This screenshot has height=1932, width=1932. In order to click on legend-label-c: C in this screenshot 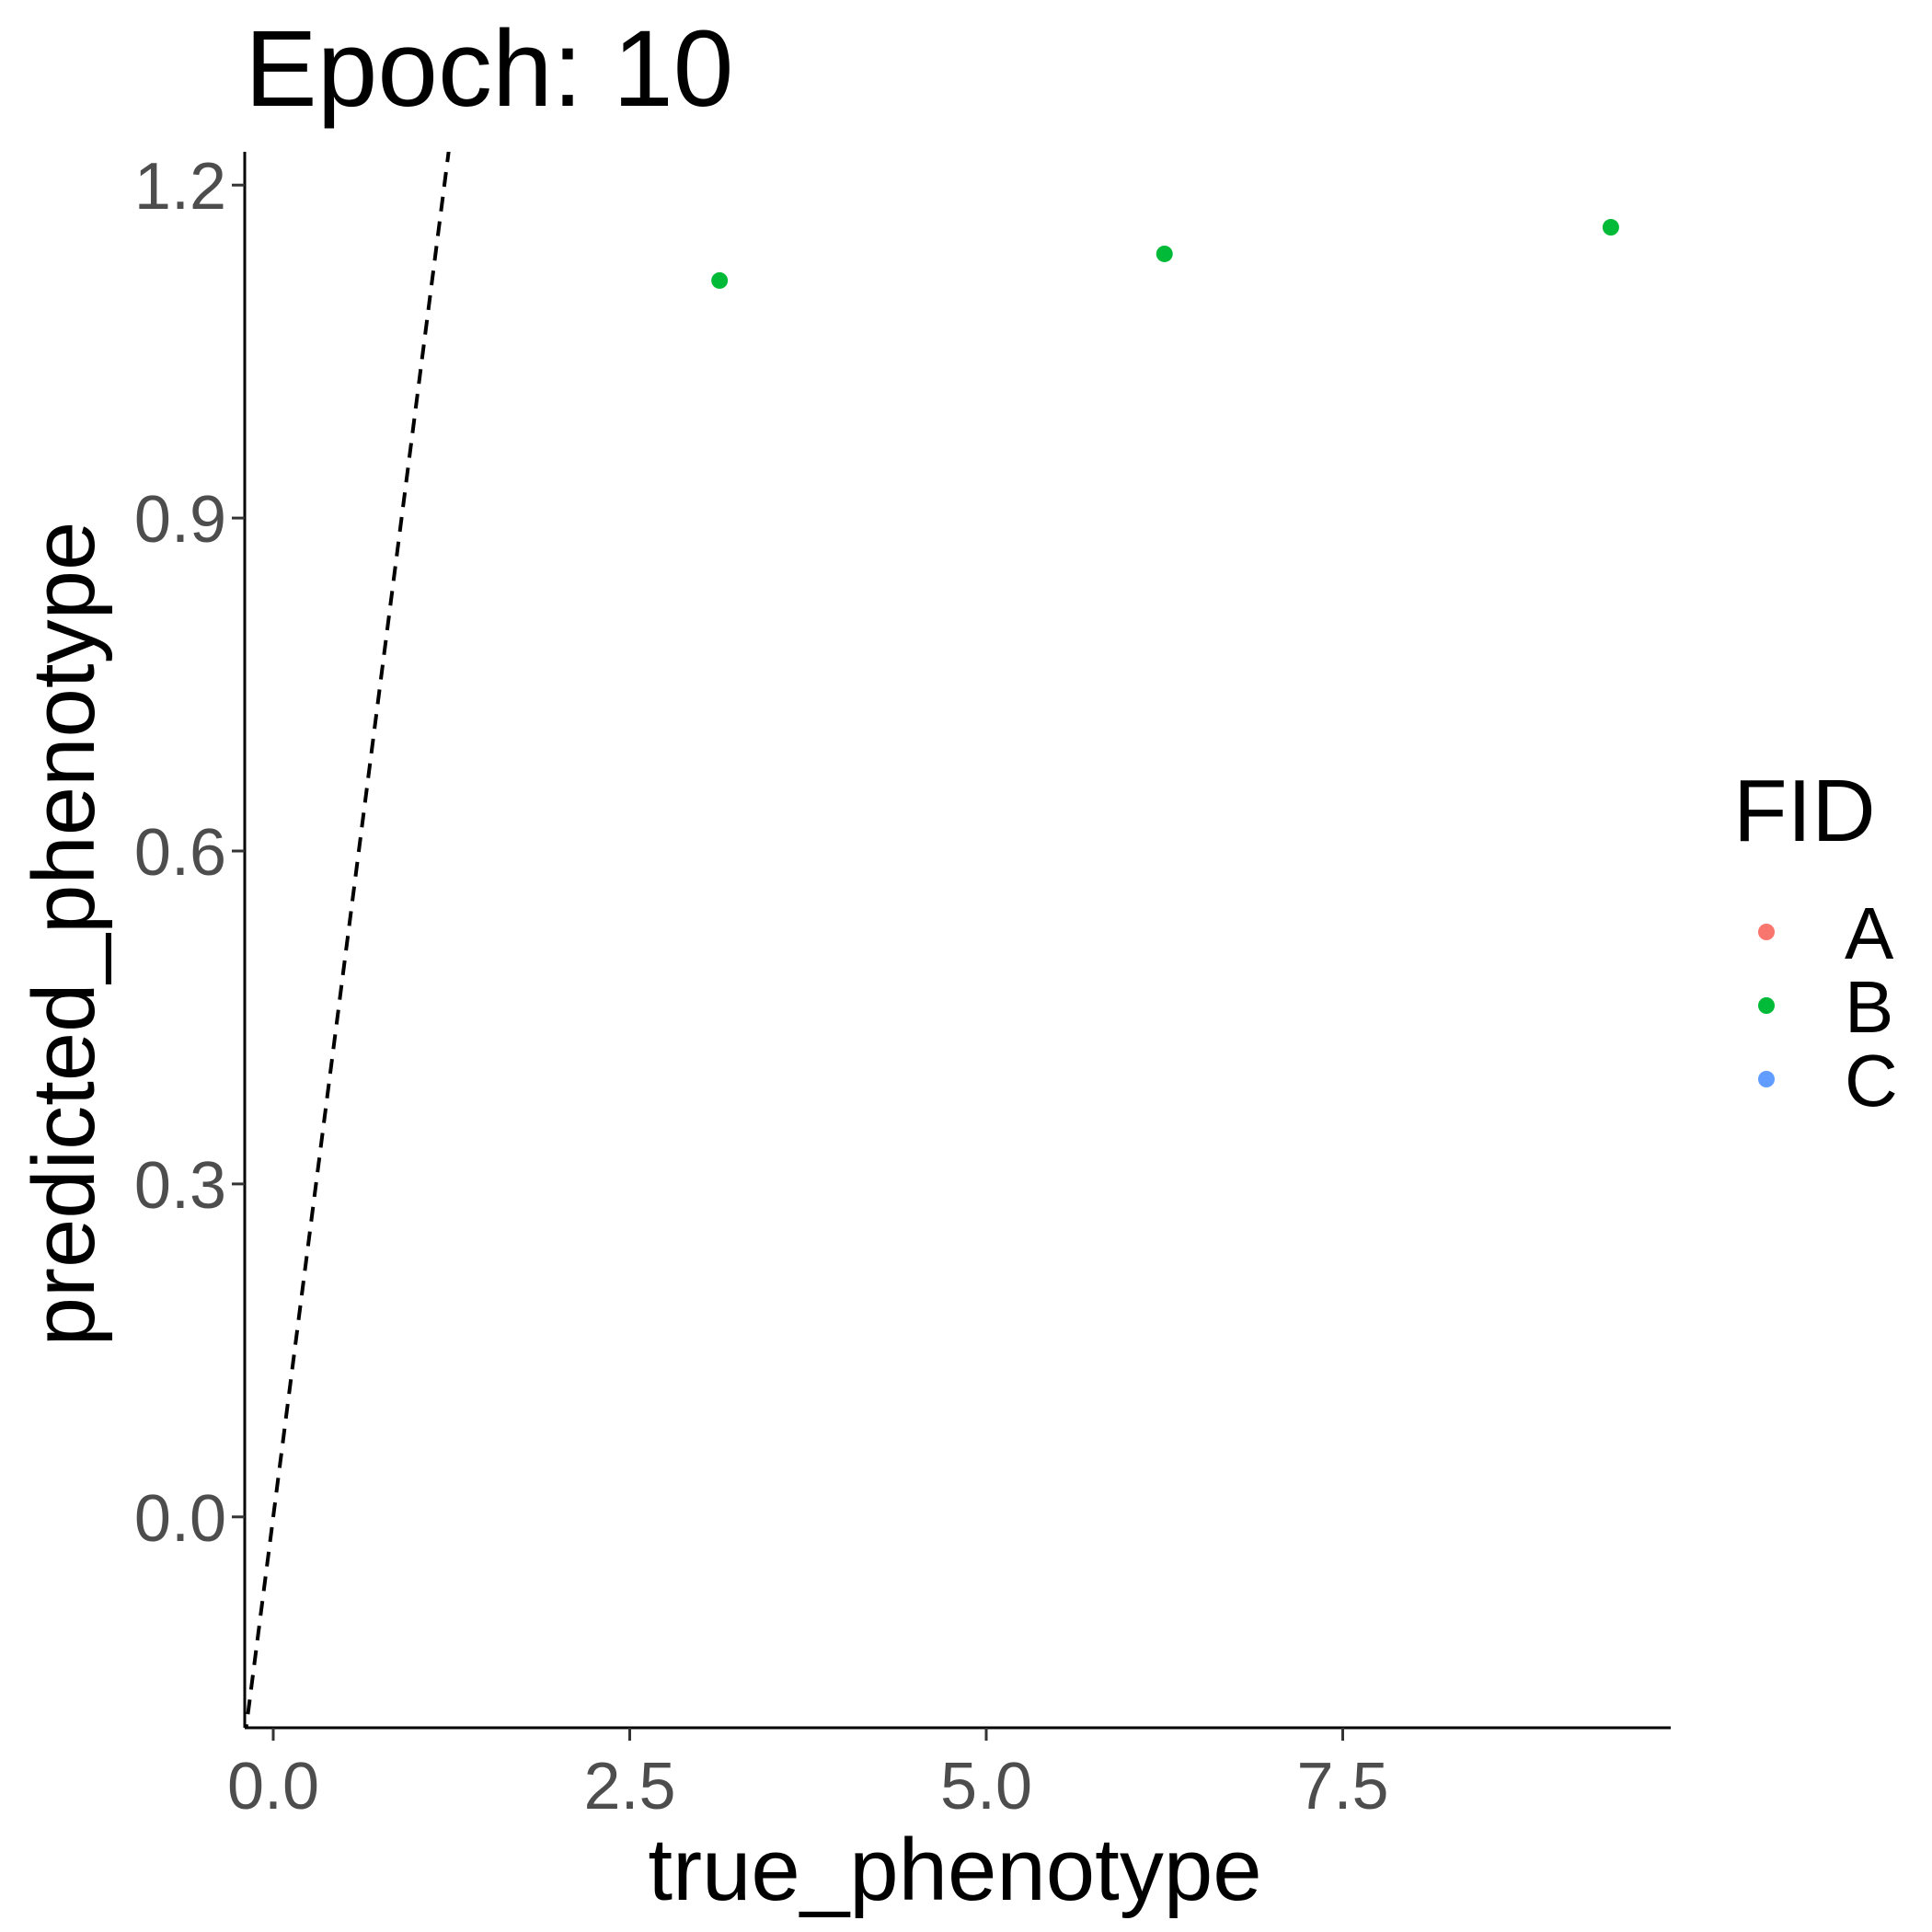, I will do `click(1871, 1080)`.